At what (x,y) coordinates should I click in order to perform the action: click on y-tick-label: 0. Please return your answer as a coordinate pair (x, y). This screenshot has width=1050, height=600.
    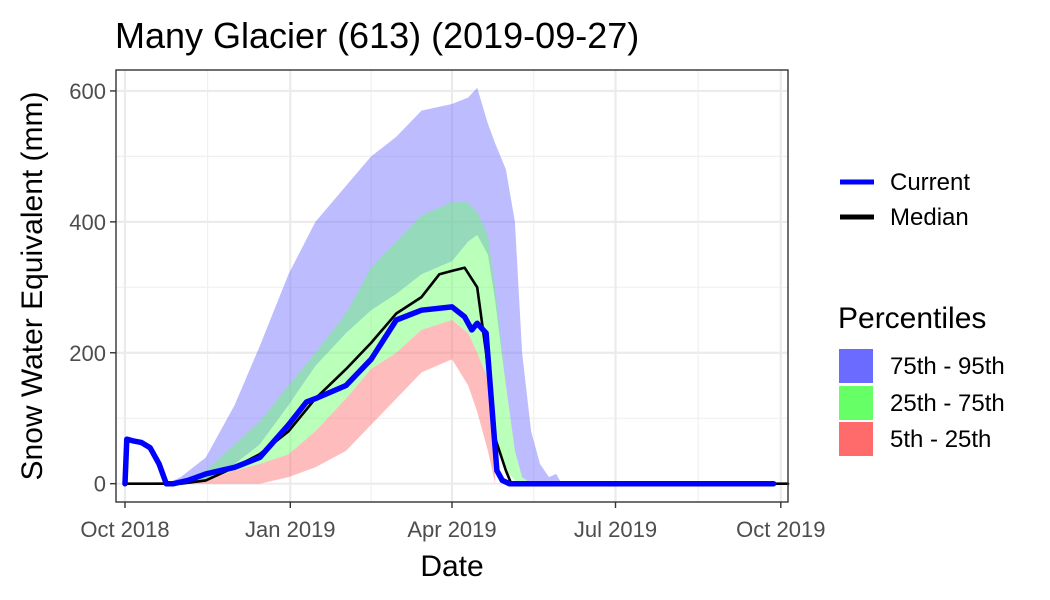
    Looking at the image, I should click on (100, 484).